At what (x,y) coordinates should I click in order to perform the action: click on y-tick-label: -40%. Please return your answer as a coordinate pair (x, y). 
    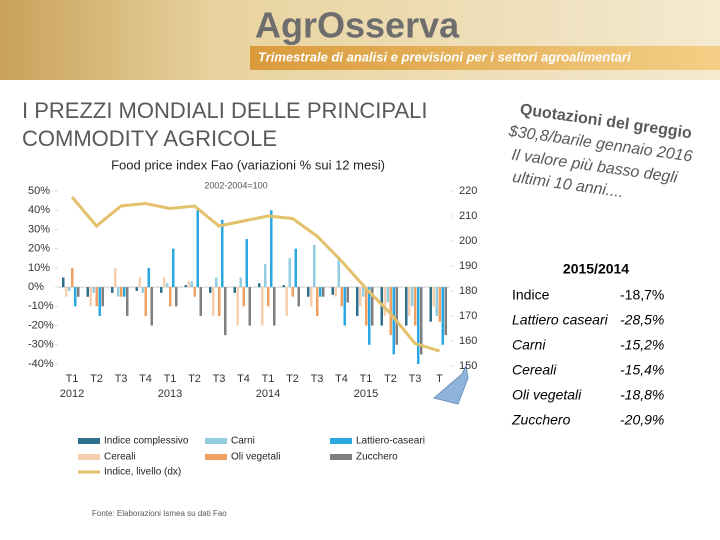
    Looking at the image, I should click on (41, 364).